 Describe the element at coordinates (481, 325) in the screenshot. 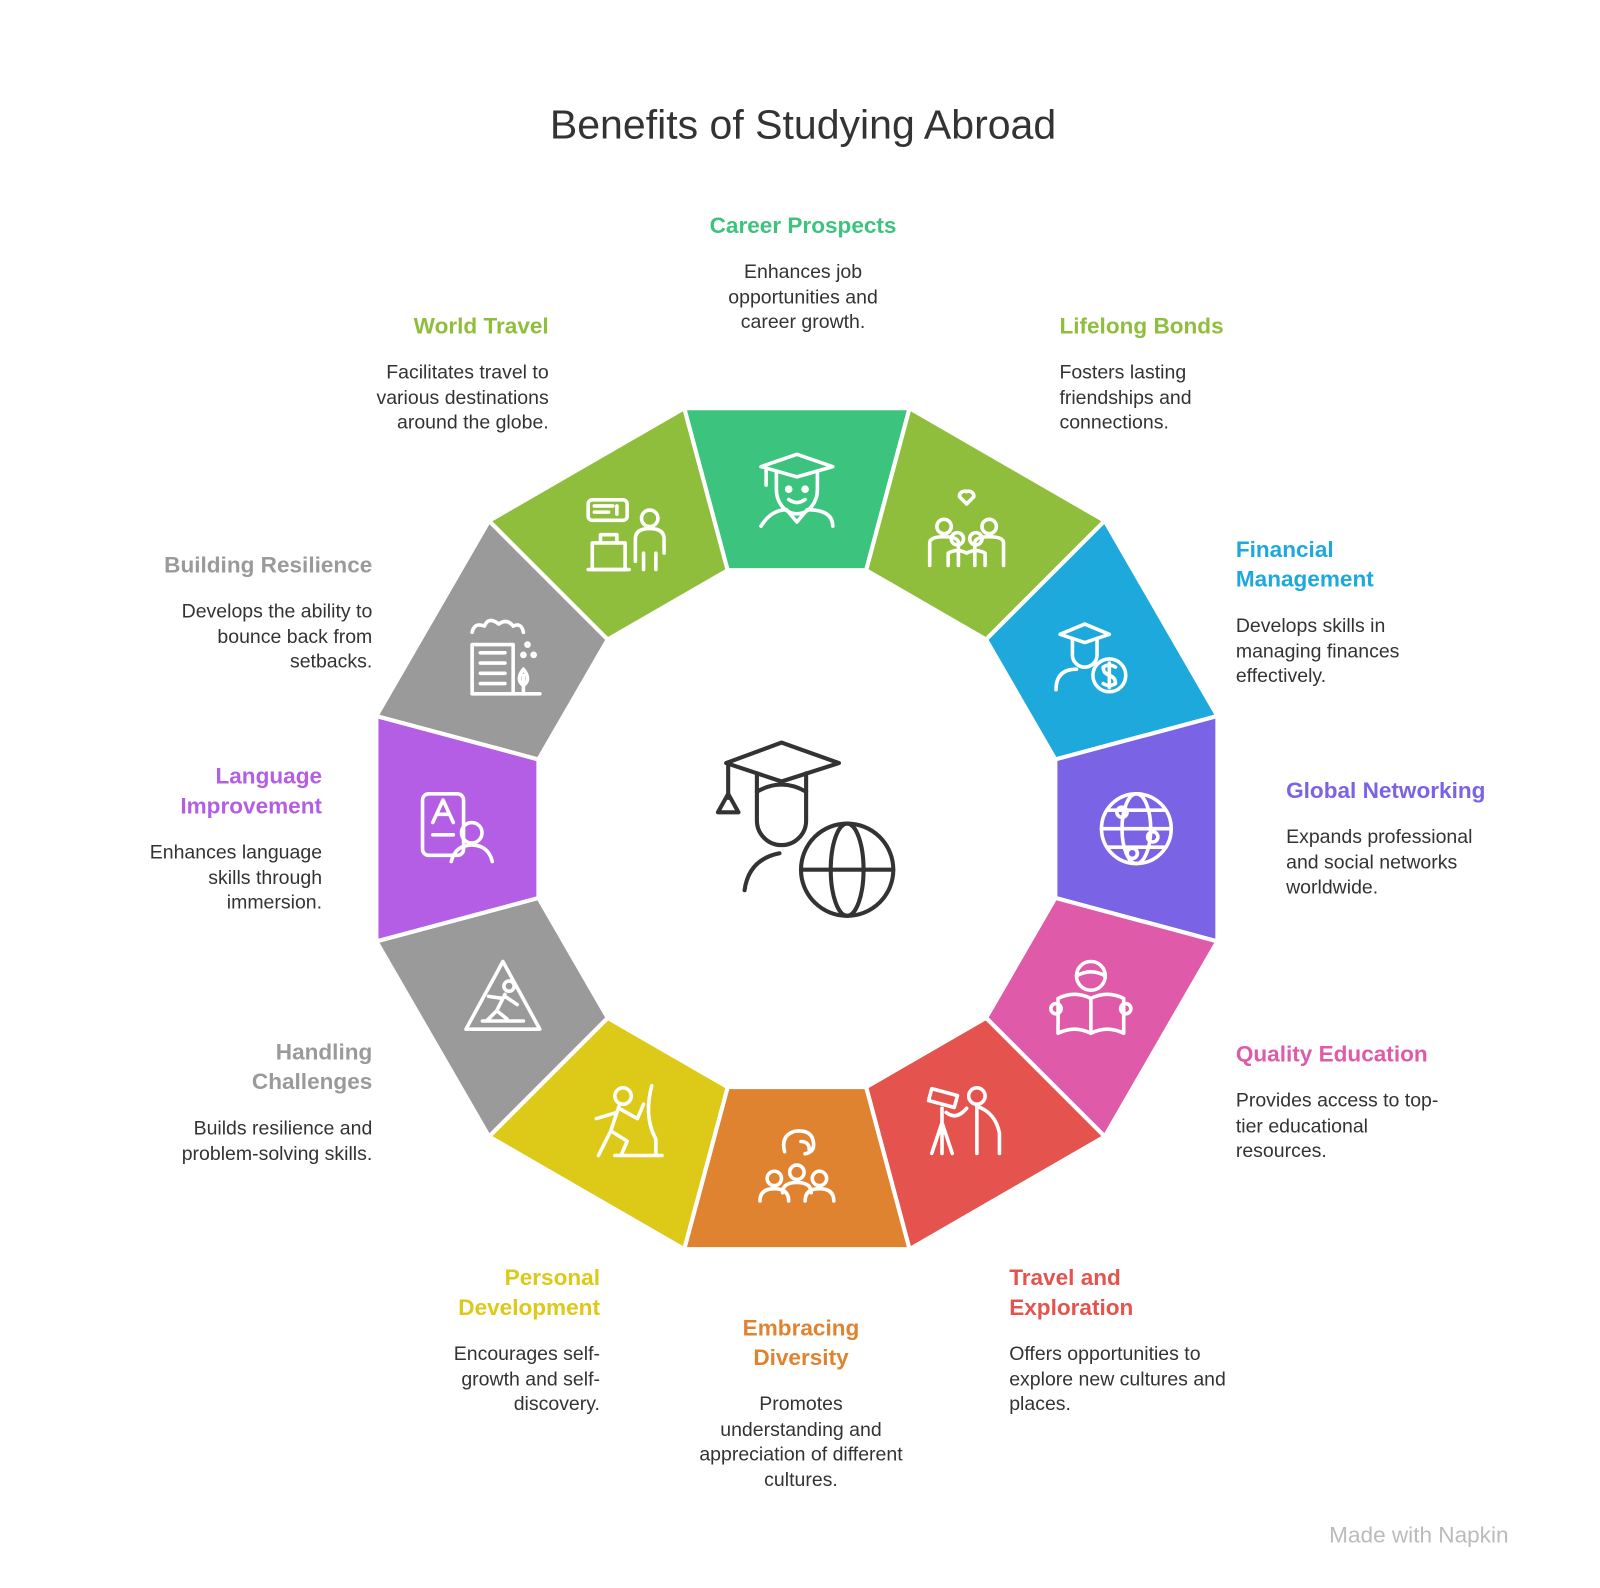

I see `item-title: World Travel` at that location.